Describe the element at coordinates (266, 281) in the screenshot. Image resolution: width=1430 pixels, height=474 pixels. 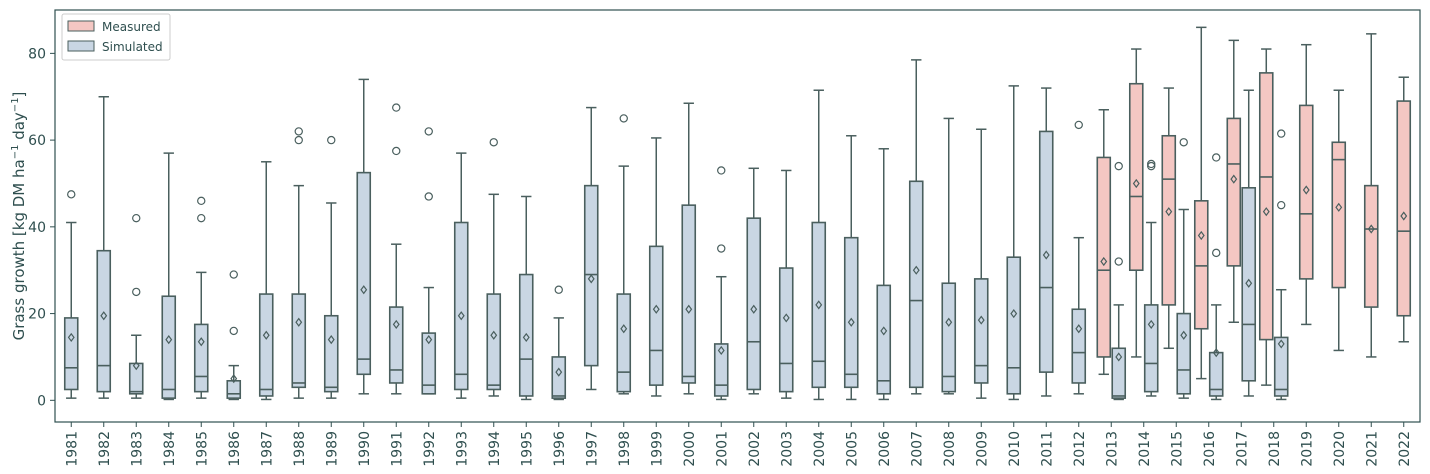
I see `box-simulated-1987` at that location.